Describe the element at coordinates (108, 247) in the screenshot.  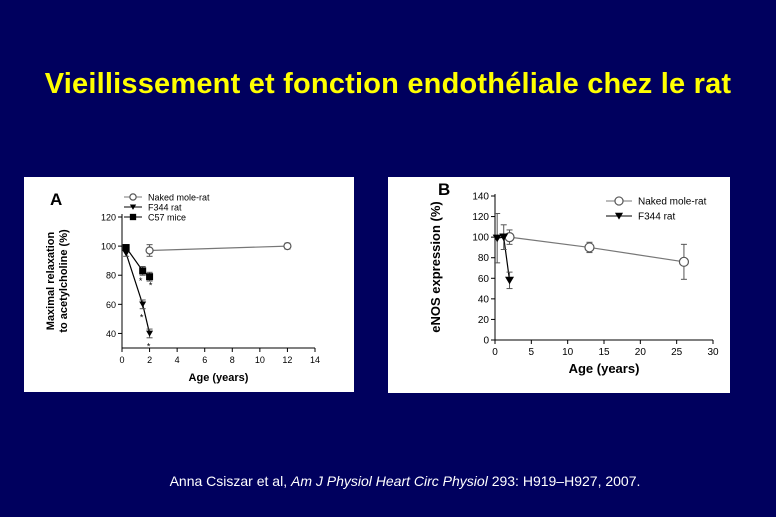
I see `a-y-tick-label: 100` at that location.